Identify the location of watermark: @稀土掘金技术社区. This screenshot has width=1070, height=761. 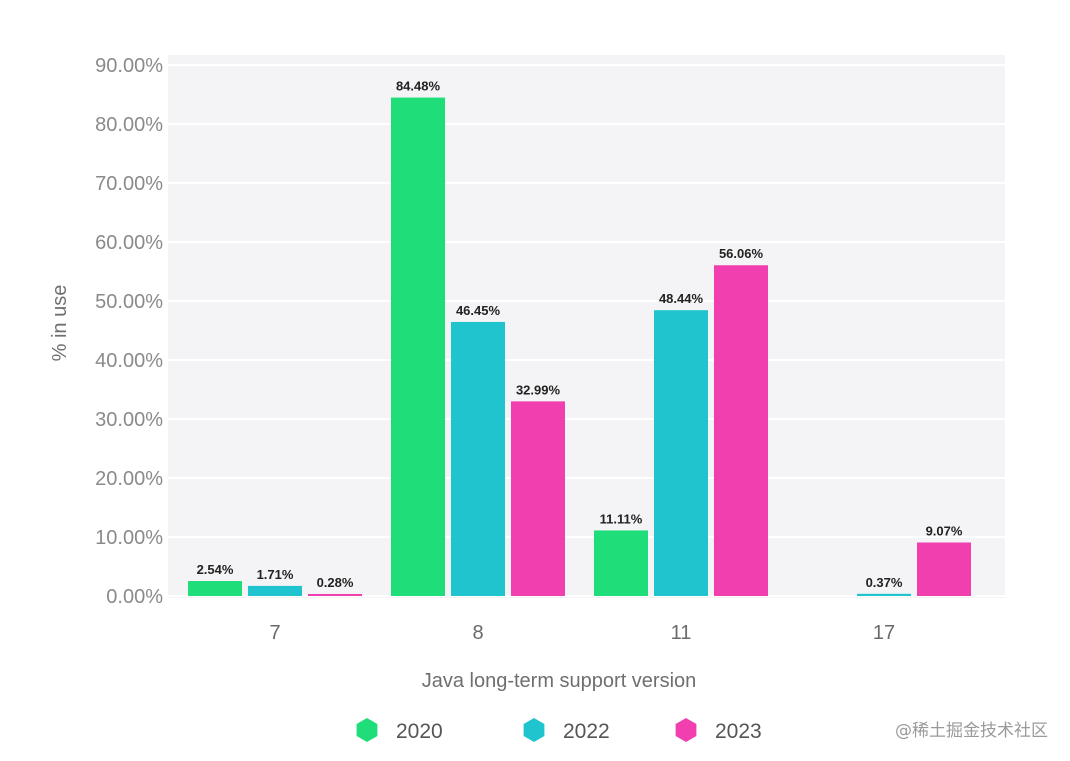
(971, 731).